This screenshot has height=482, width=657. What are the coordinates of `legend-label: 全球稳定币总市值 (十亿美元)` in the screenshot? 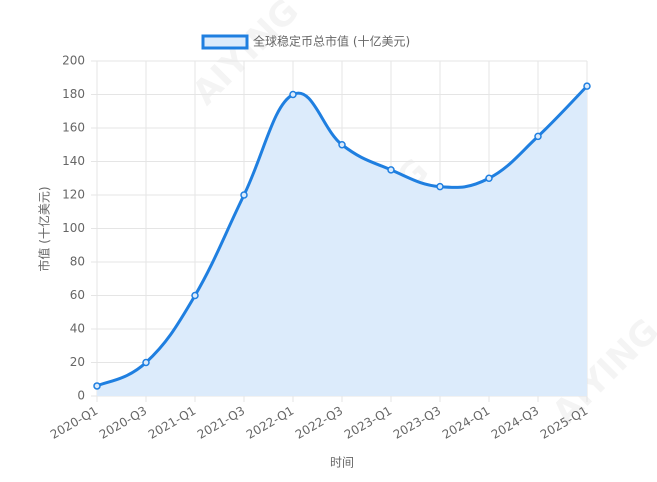 It's located at (331, 41).